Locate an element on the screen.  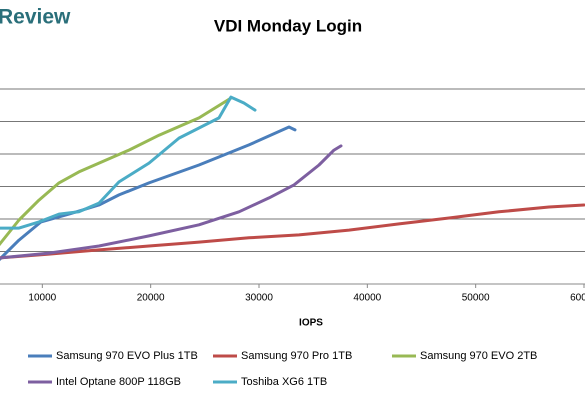
legend-label: Toshiba XG6 1TB is located at coordinates (284, 382).